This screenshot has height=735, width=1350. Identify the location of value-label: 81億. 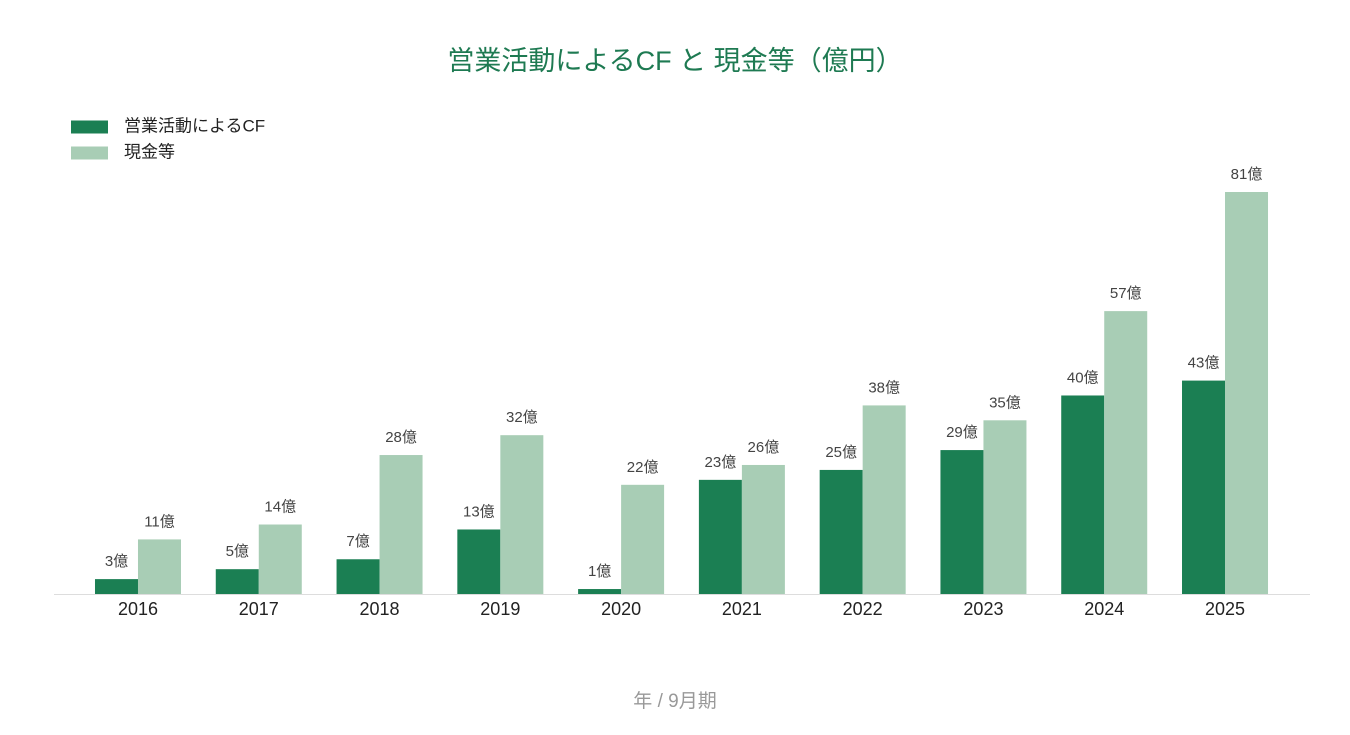
(1247, 174).